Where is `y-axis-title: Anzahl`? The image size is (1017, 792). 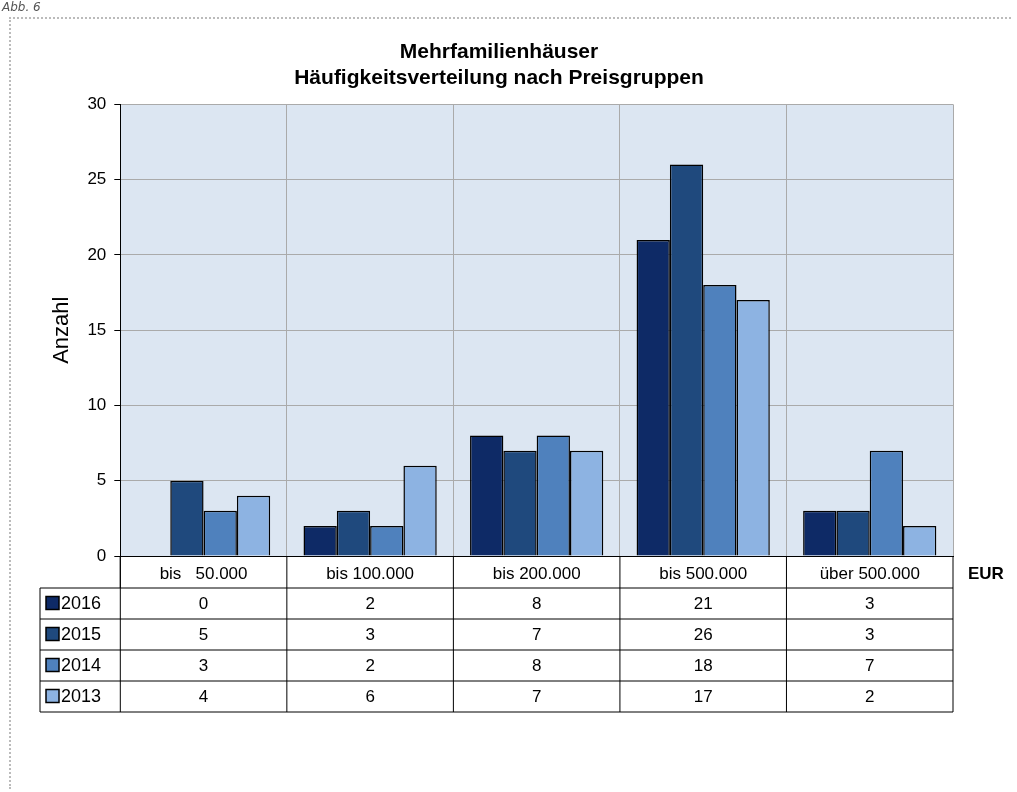
y-axis-title: Anzahl is located at coordinates (61, 330).